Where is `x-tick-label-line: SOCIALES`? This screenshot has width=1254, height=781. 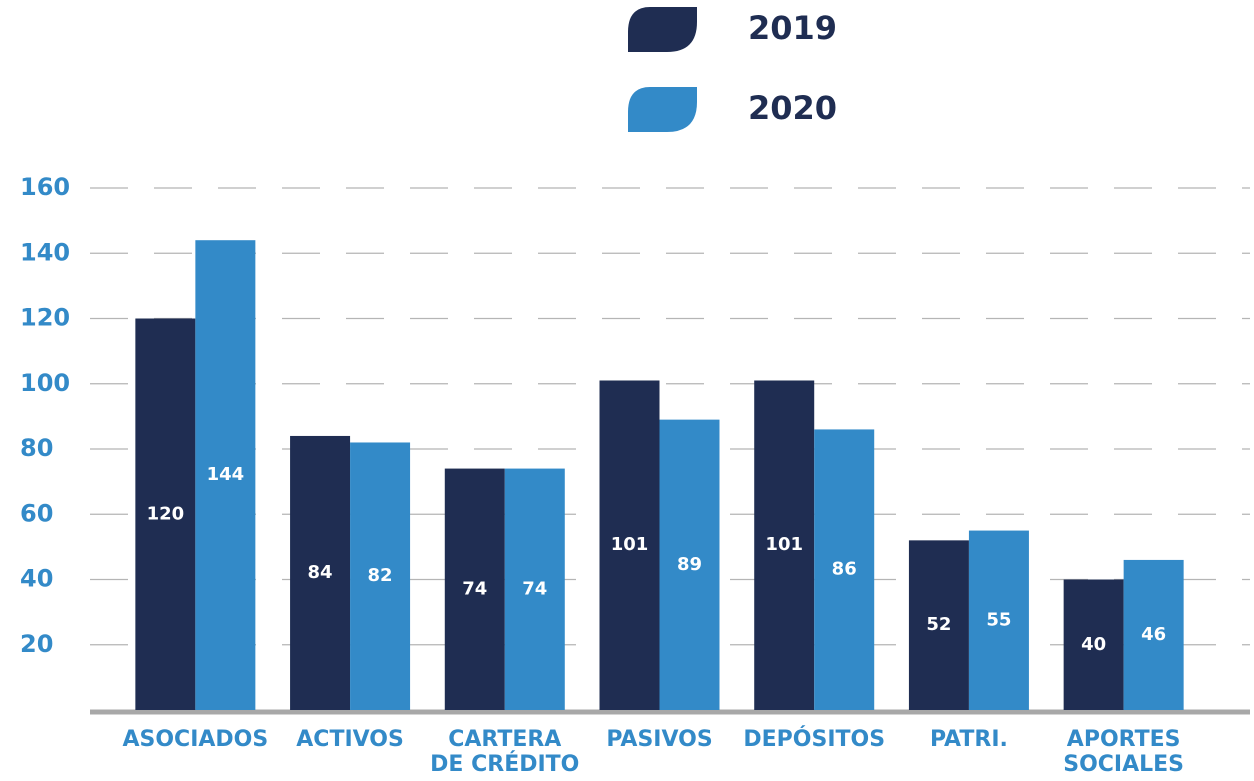 x-tick-label-line: SOCIALES is located at coordinates (1123, 764).